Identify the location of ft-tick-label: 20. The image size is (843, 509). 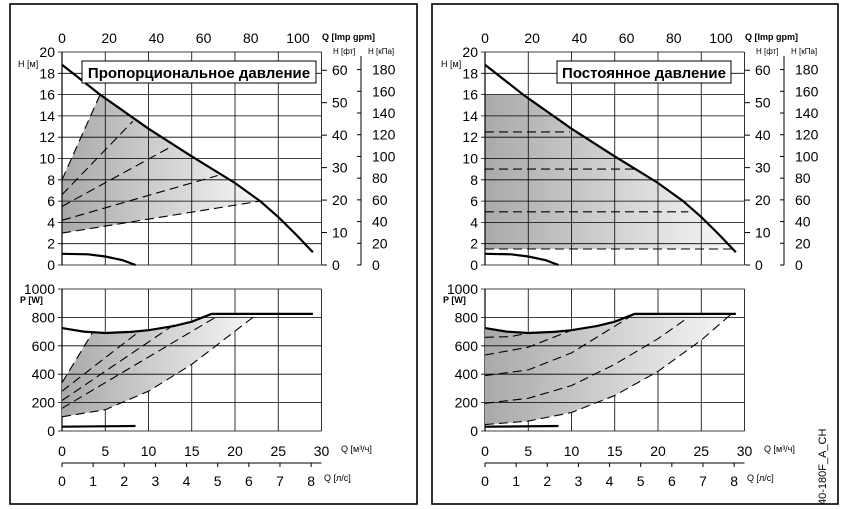
(763, 200).